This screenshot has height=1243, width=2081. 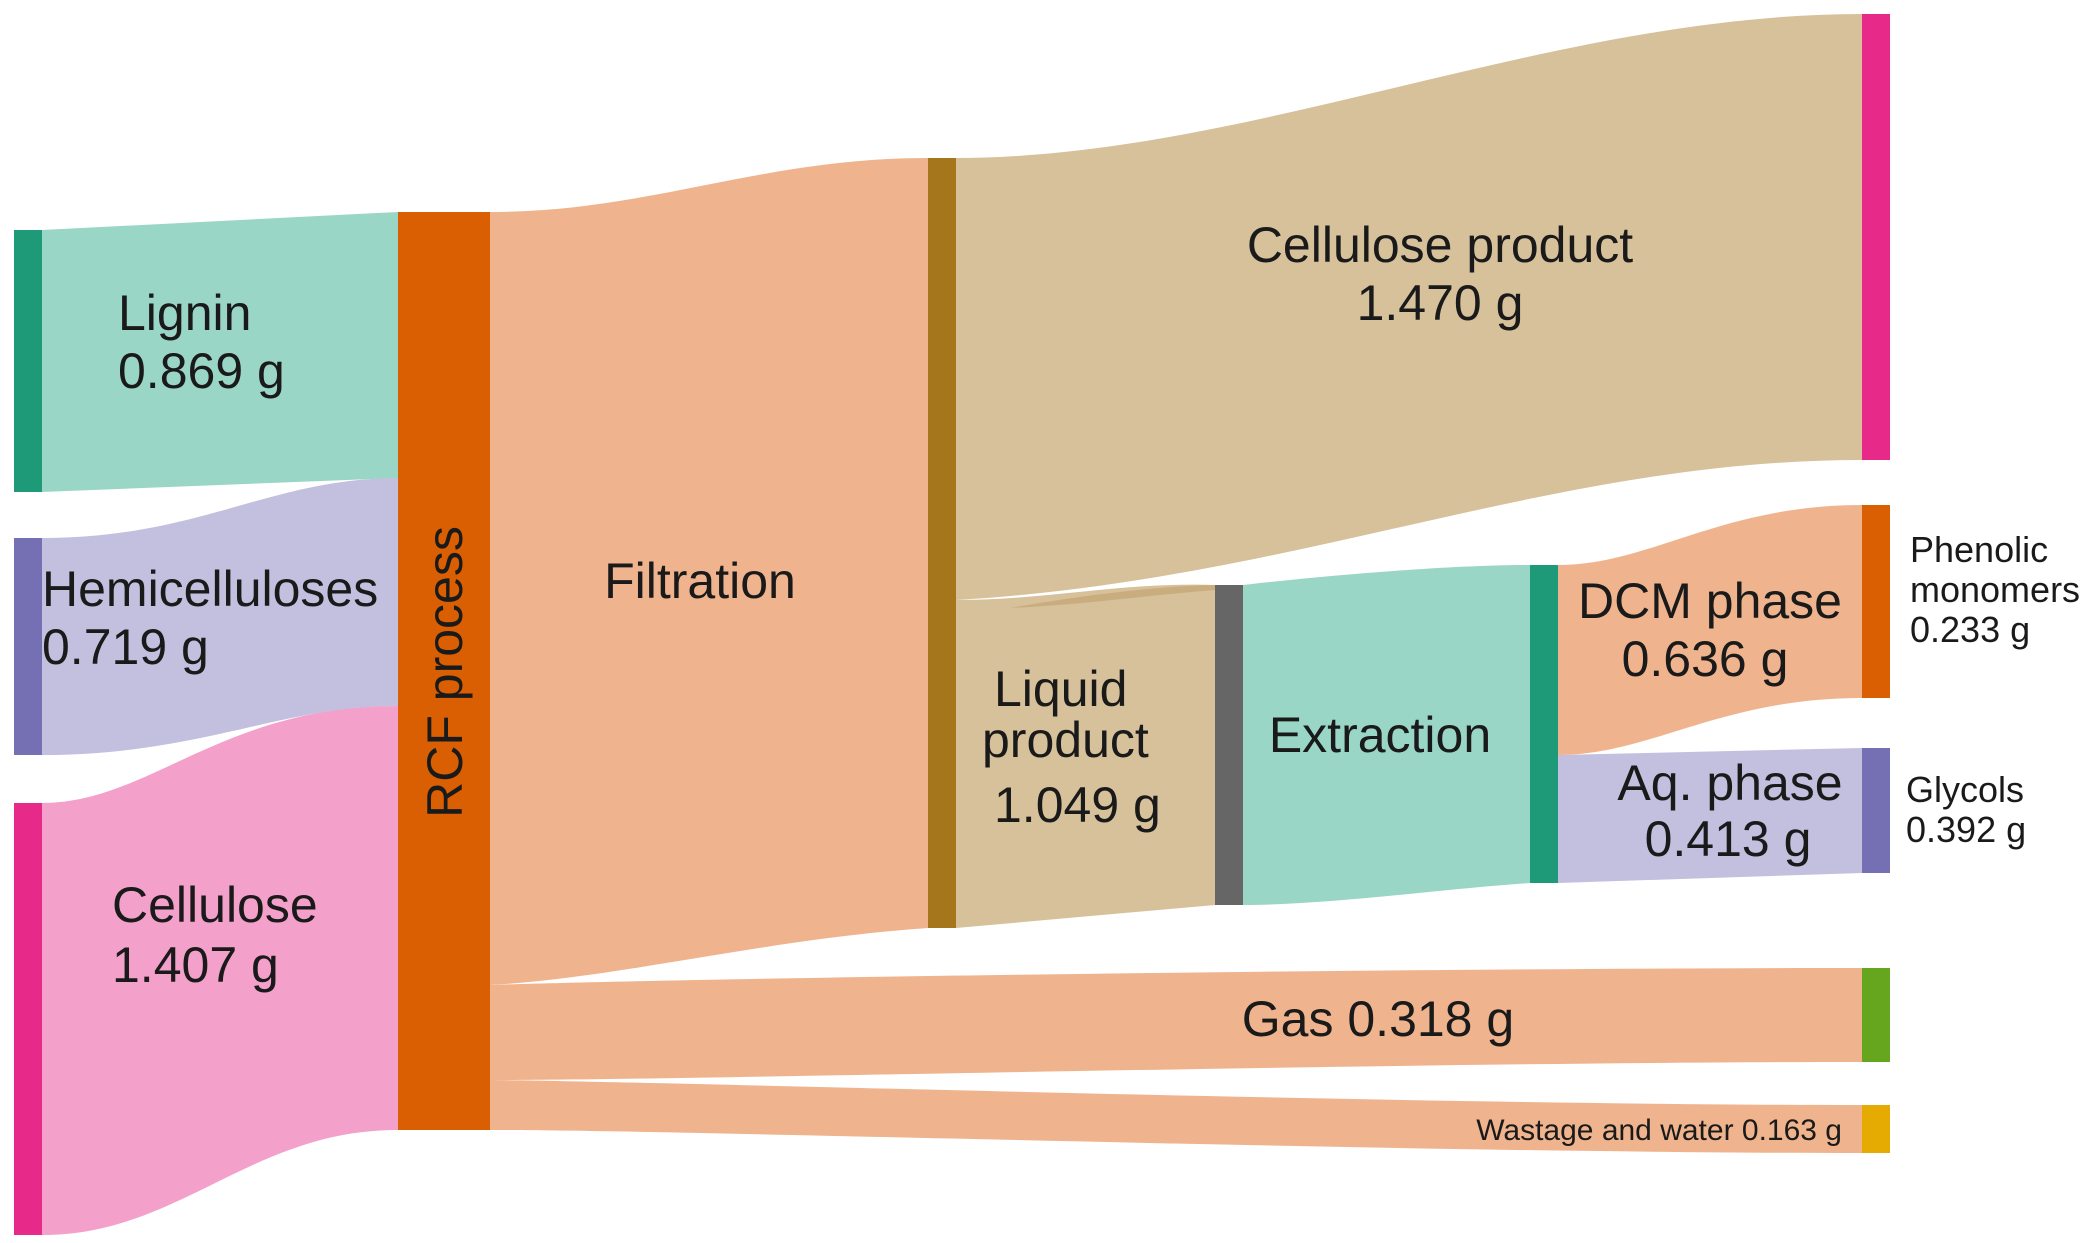 What do you see at coordinates (1995, 589) in the screenshot?
I see `phenolic-monomers-label-line2: monomers` at bounding box center [1995, 589].